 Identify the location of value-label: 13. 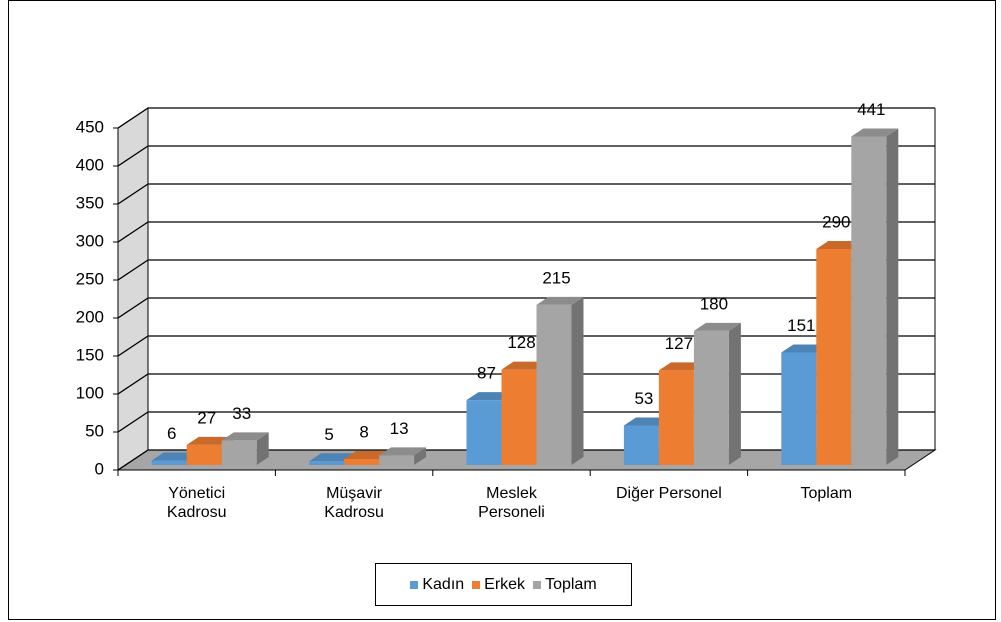
(399, 428).